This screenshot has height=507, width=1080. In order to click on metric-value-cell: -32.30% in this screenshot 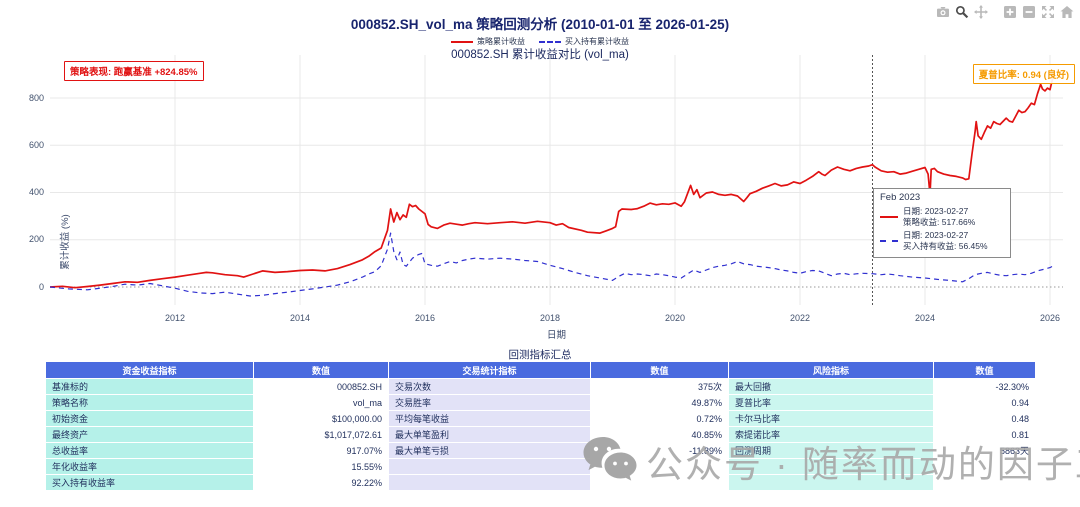, I will do `click(984, 386)`.